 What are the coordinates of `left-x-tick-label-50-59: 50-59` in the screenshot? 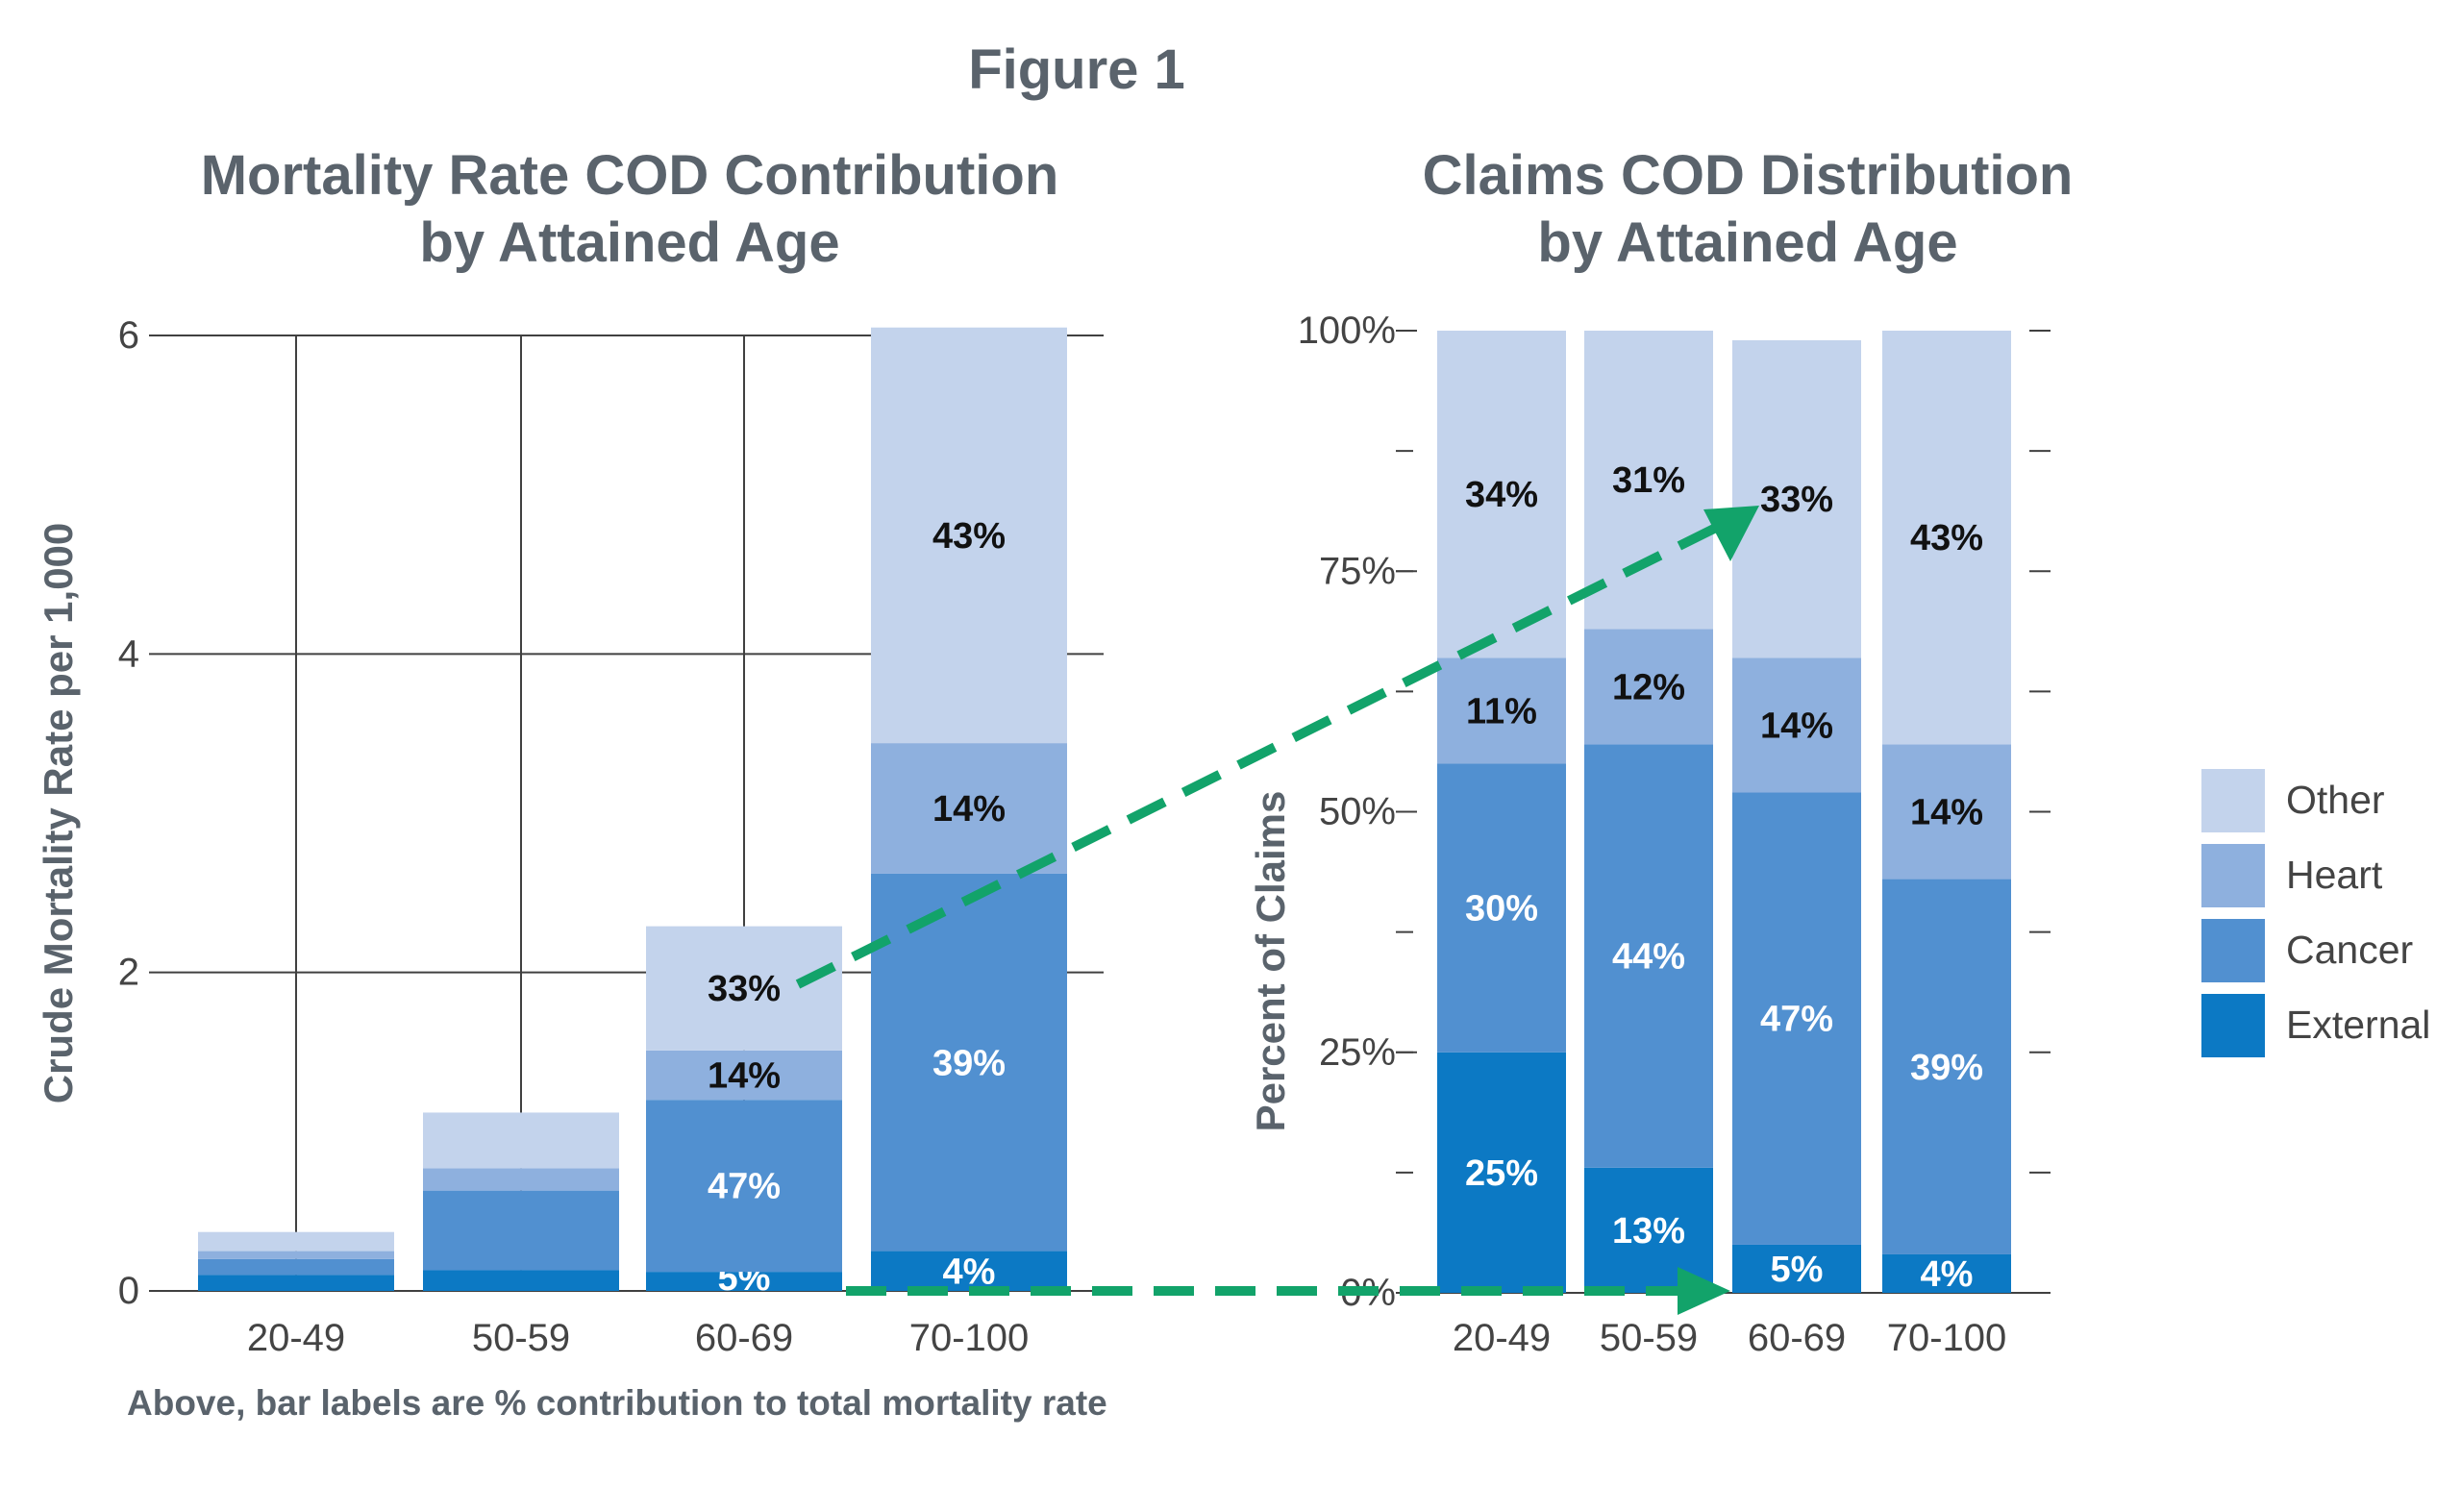 It's located at (521, 1338).